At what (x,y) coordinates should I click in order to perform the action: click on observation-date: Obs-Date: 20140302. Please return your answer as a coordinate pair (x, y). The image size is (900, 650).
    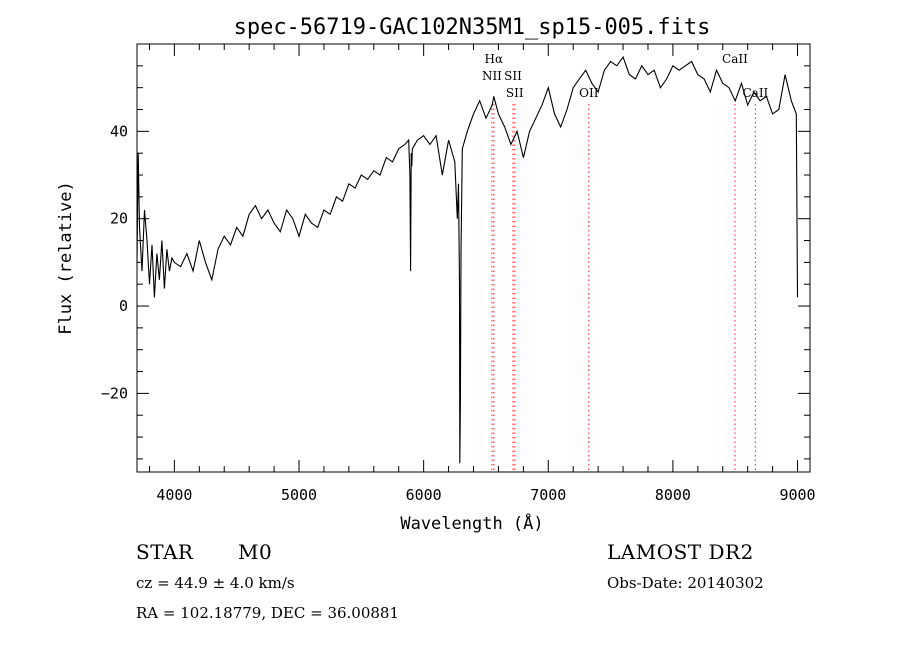
    Looking at the image, I should click on (685, 583).